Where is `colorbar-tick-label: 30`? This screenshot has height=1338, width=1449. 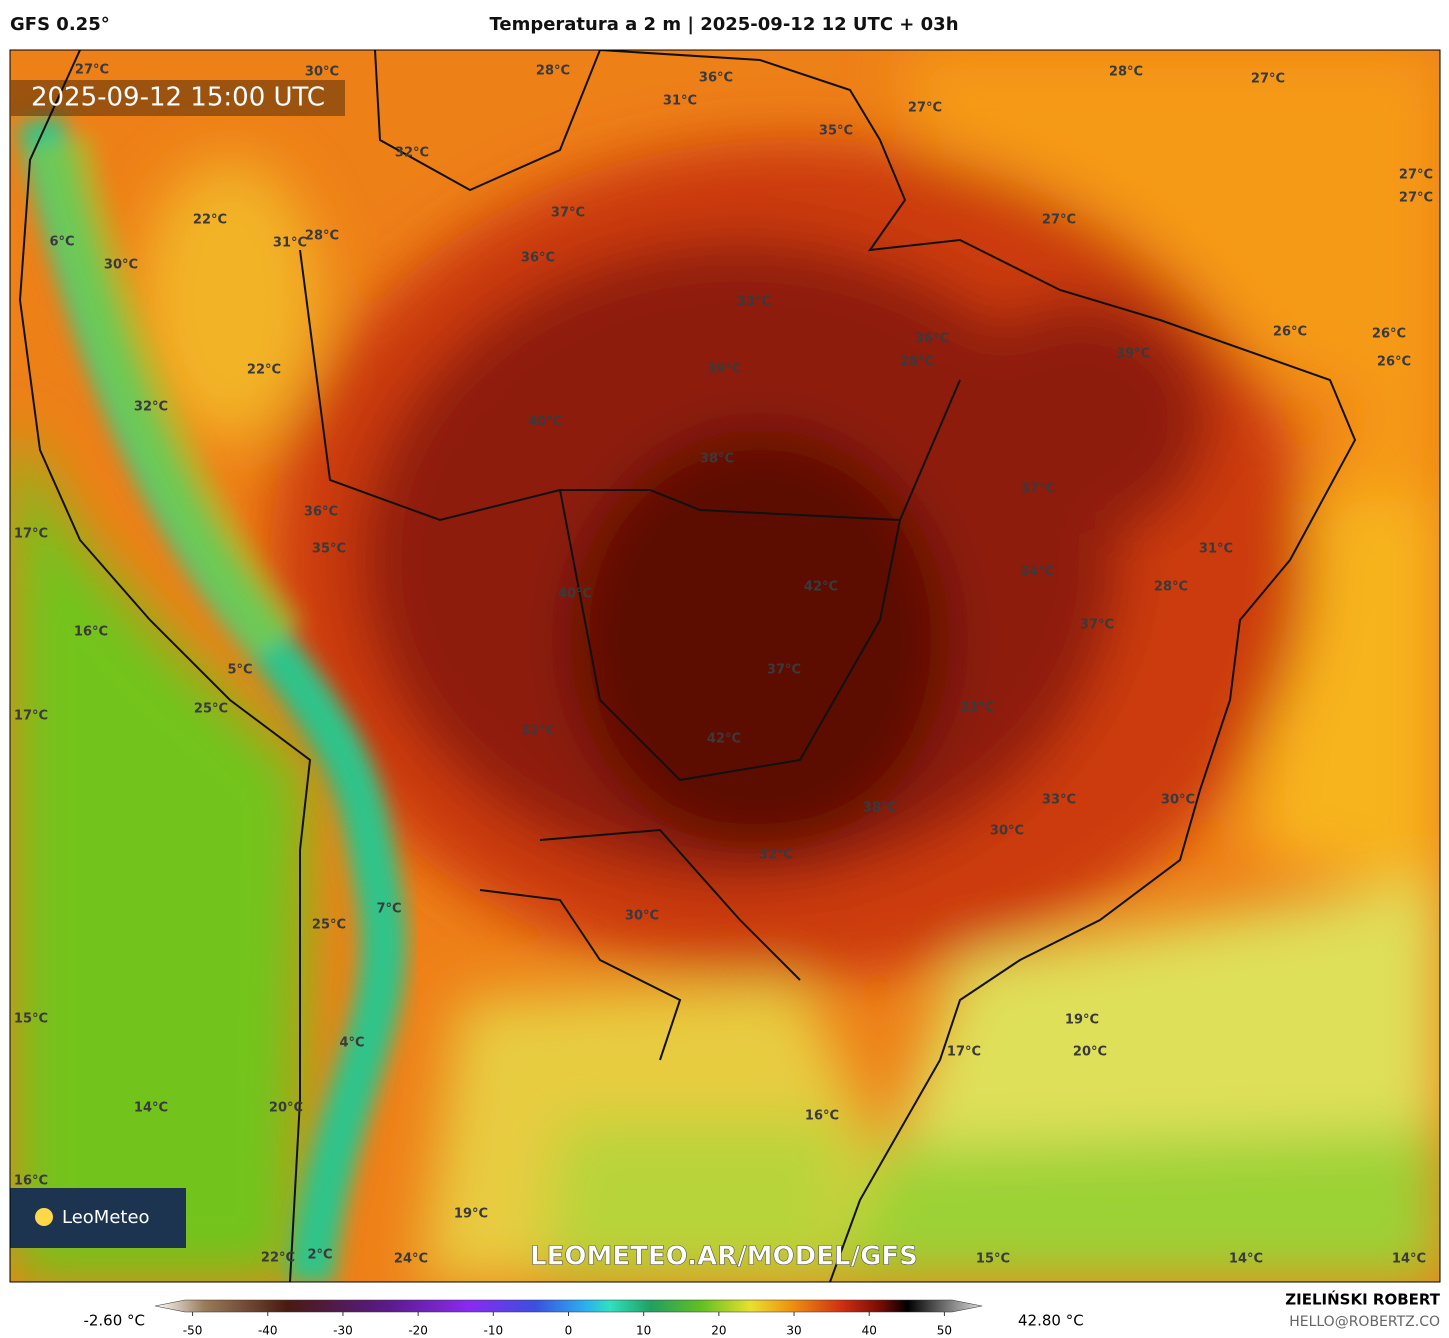
colorbar-tick-label: 30 is located at coordinates (793, 1331).